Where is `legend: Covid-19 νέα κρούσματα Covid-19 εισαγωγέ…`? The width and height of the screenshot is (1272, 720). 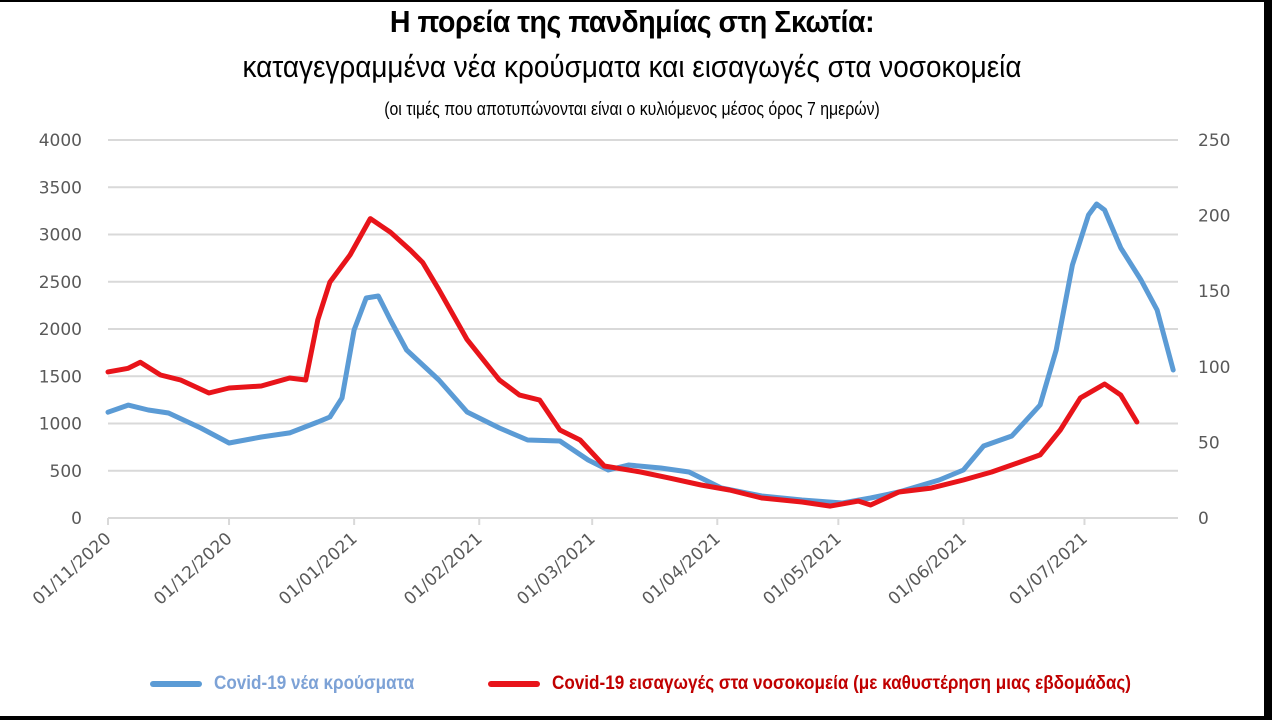
legend: Covid-19 νέα κρούσματα Covid-19 εισαγωγέ… is located at coordinates (632, 688).